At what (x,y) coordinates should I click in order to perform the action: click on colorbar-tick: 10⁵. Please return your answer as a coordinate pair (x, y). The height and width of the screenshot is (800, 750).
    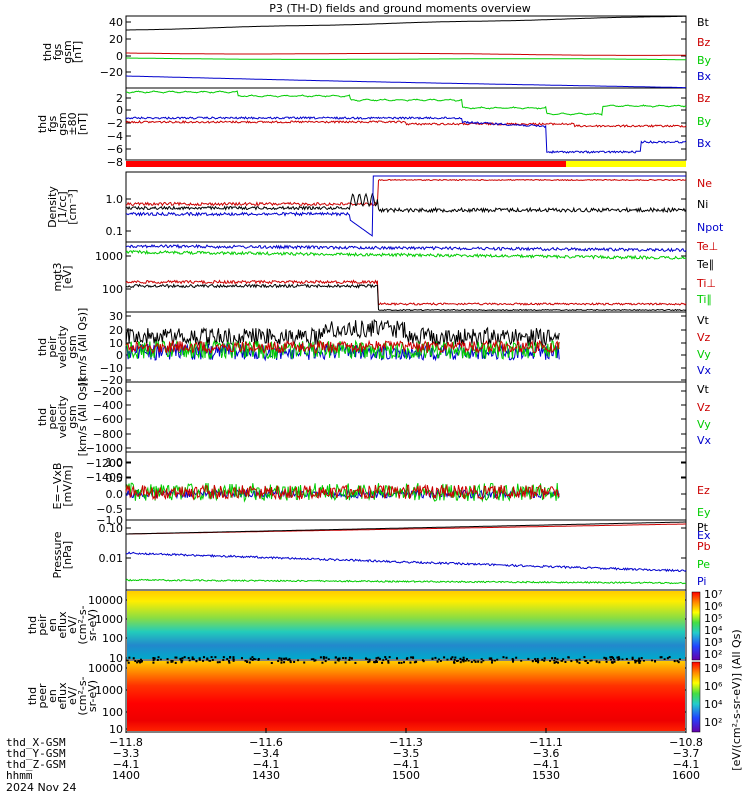
    Looking at the image, I should click on (713, 618).